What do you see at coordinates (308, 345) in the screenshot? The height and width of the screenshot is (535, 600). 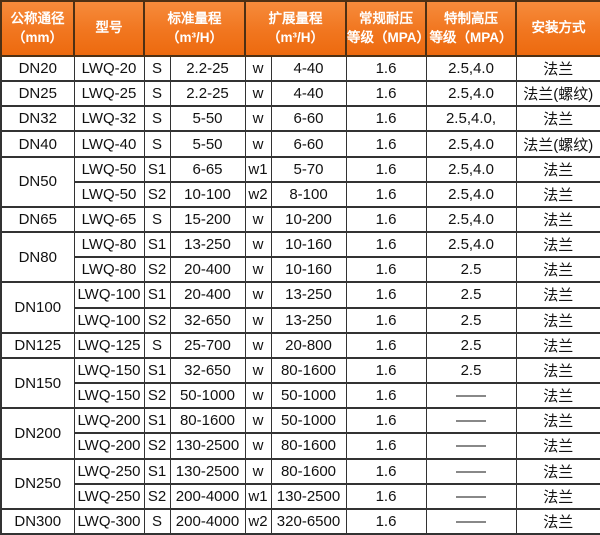 I see `cell-extended-range: 20-800` at bounding box center [308, 345].